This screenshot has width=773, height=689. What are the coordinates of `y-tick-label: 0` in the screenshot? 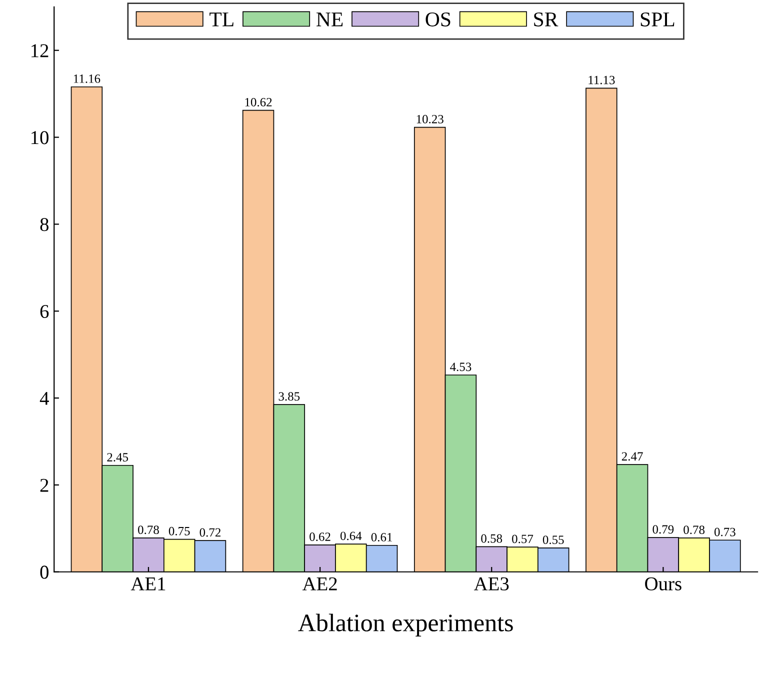 It's located at (44, 572).